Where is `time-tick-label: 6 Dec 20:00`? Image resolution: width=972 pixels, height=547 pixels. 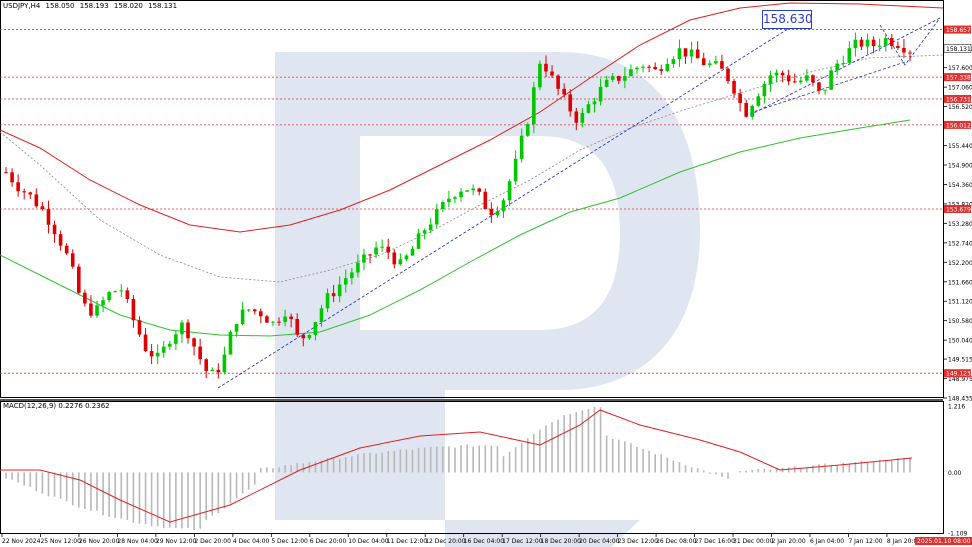
time-tick-label: 6 Dec 20:00 is located at coordinates (328, 541).